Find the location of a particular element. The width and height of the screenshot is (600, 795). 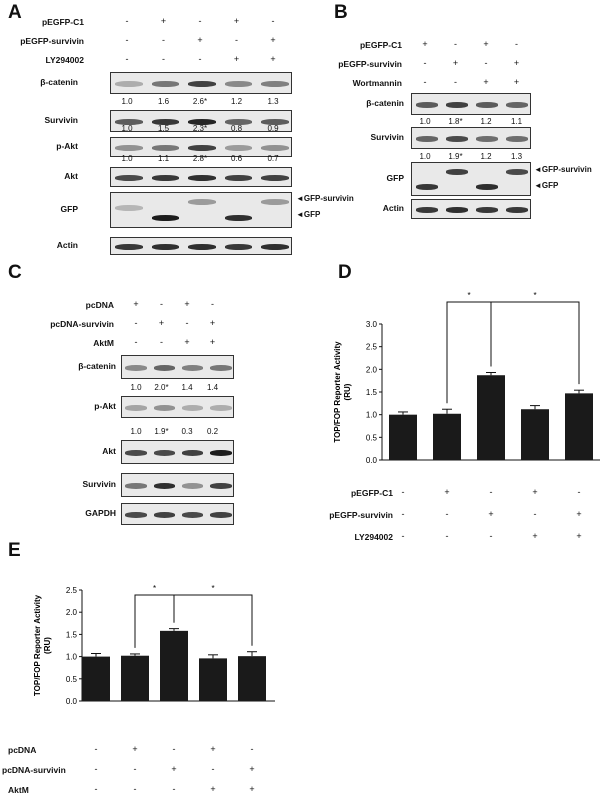

blot-row-label: GAPDH is located at coordinates (100, 513).